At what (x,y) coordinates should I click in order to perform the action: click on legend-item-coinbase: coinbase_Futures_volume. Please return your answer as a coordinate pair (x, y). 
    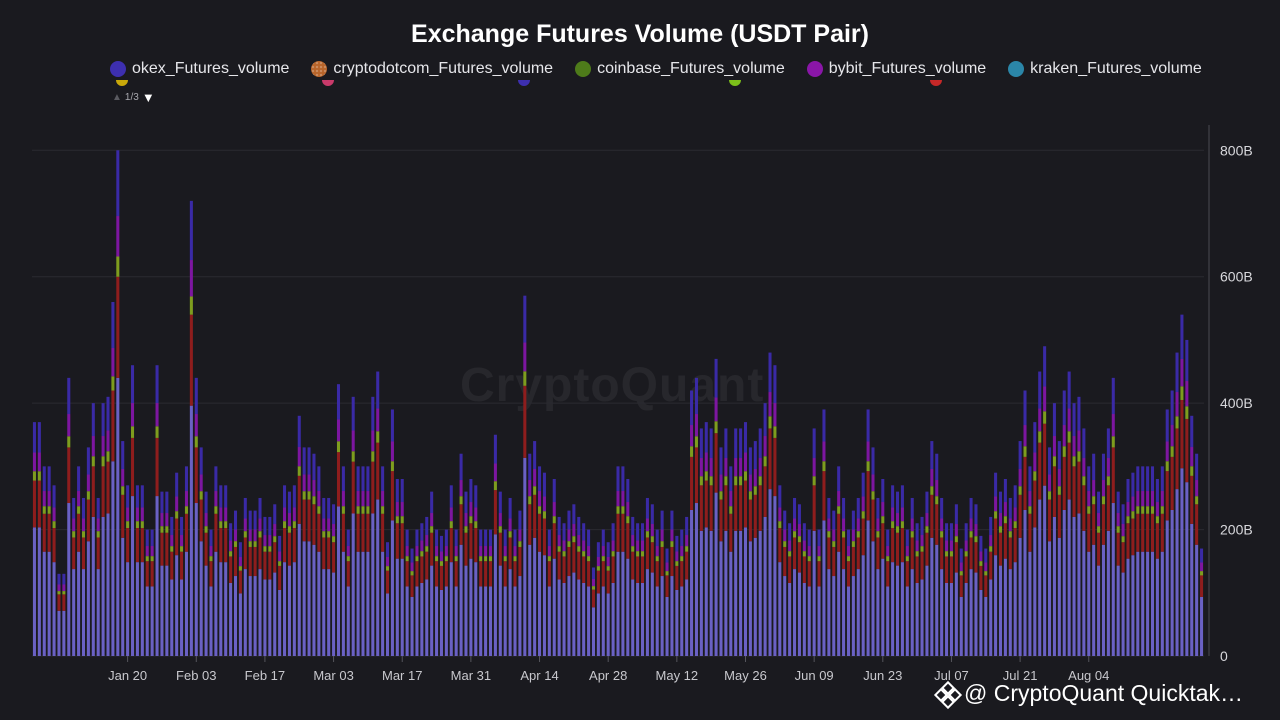
    Looking at the image, I should click on (680, 69).